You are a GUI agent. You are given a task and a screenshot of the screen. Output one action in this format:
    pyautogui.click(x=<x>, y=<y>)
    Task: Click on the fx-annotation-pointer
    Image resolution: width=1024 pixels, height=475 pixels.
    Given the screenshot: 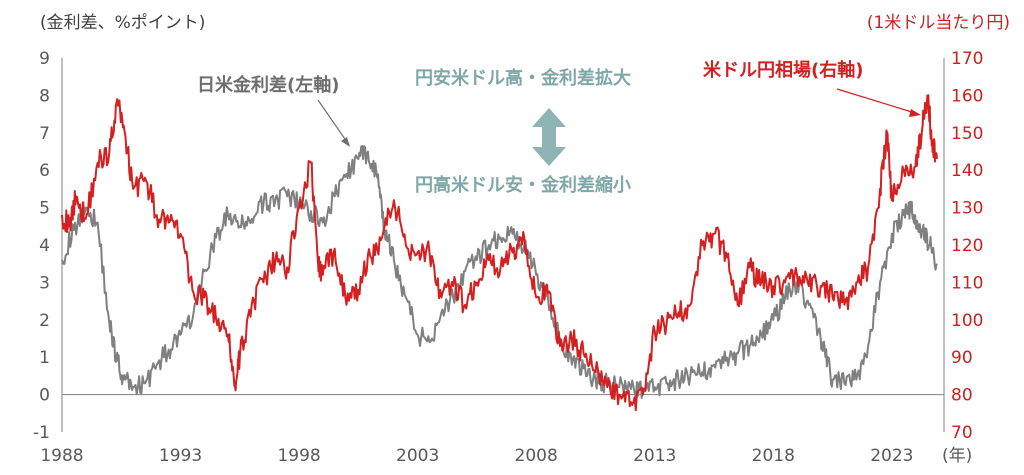 What is the action you would take?
    pyautogui.click(x=876, y=101)
    